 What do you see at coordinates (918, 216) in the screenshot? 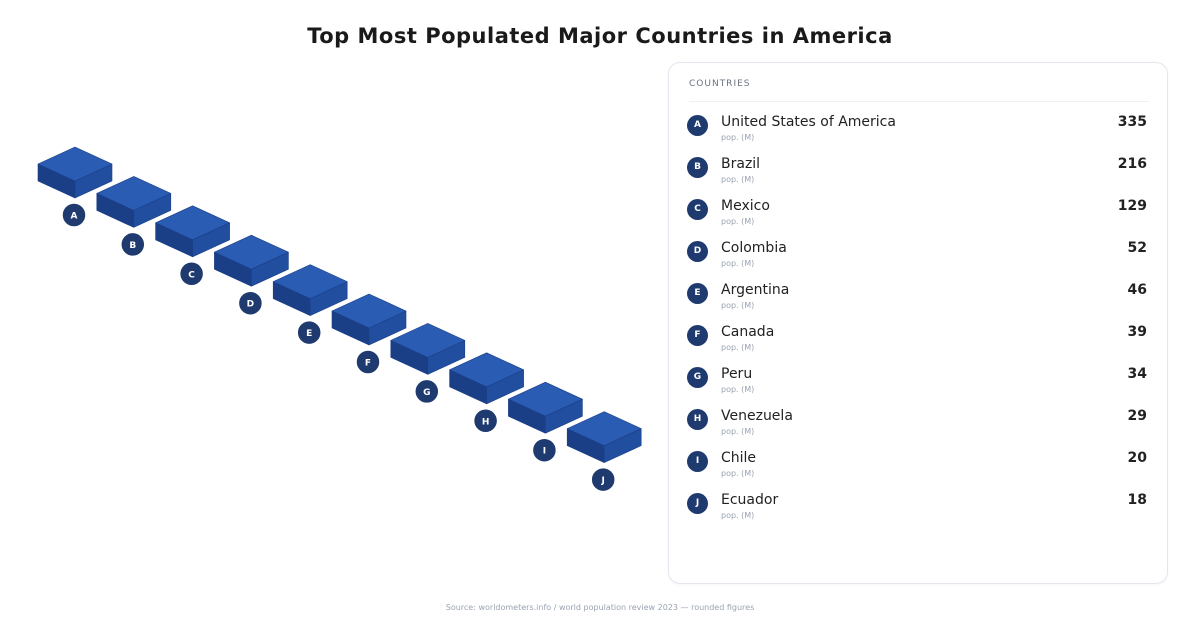
I see `ranking-row: C Mexico pop. (M) 129` at bounding box center [918, 216].